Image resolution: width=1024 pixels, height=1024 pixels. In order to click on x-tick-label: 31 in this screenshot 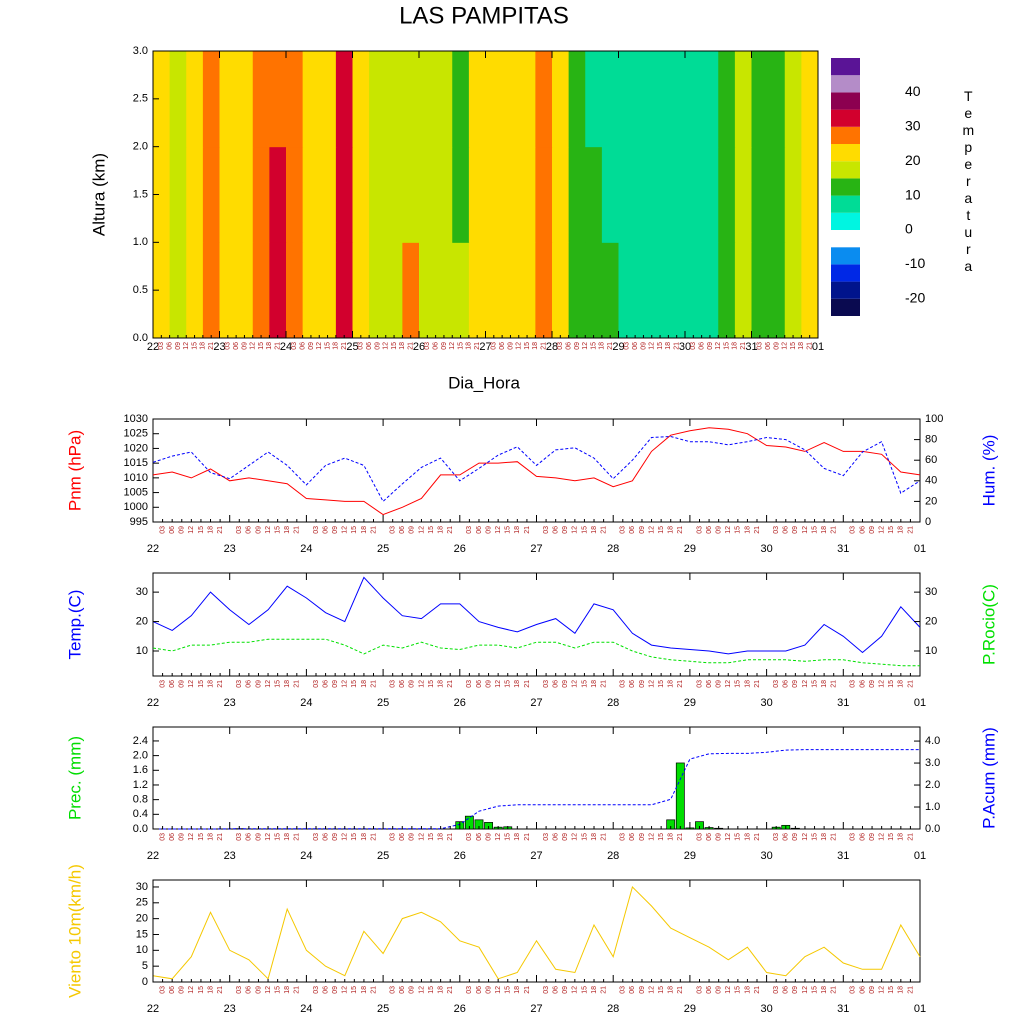, I will do `click(843, 856)`.